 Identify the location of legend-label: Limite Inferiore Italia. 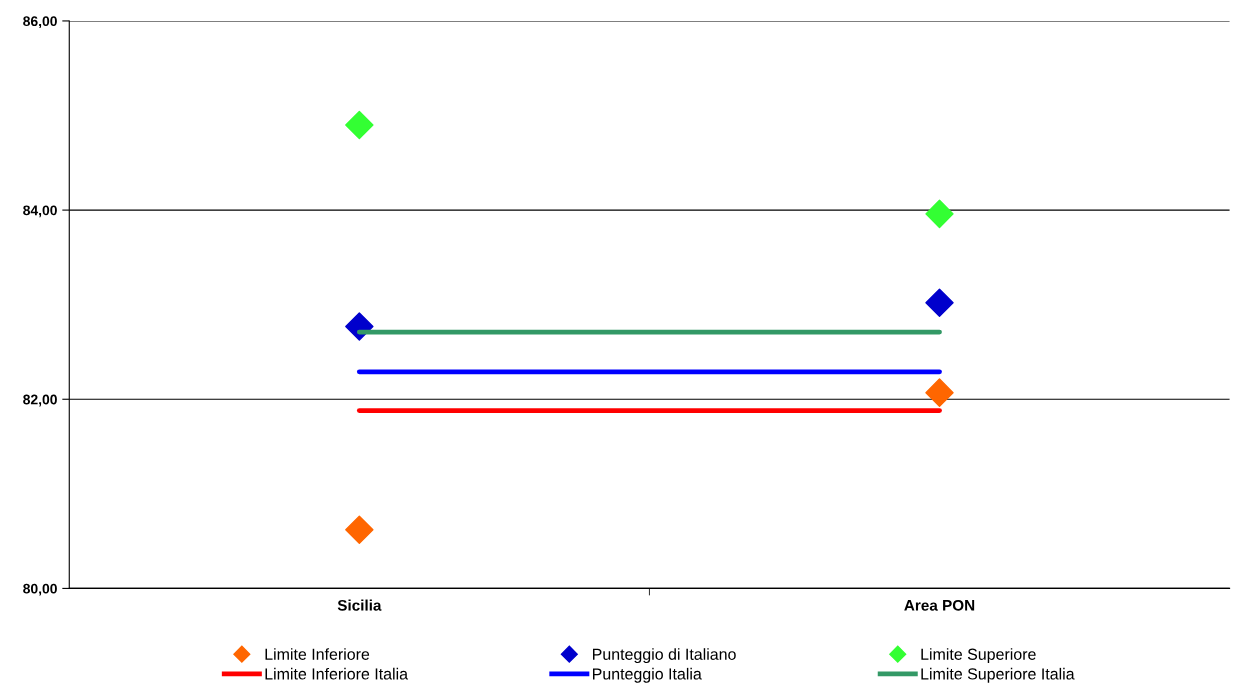
(337, 673).